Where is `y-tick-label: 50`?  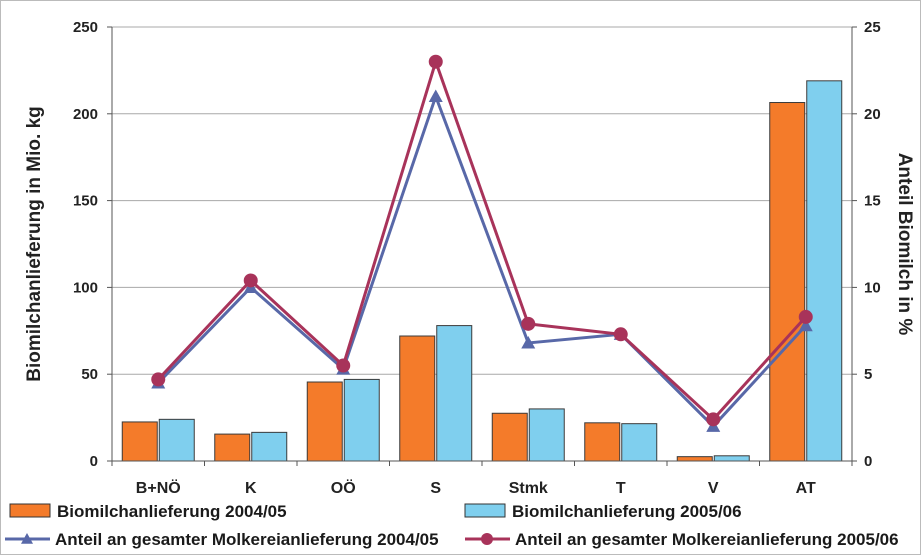
y-tick-label: 50 is located at coordinates (89, 374).